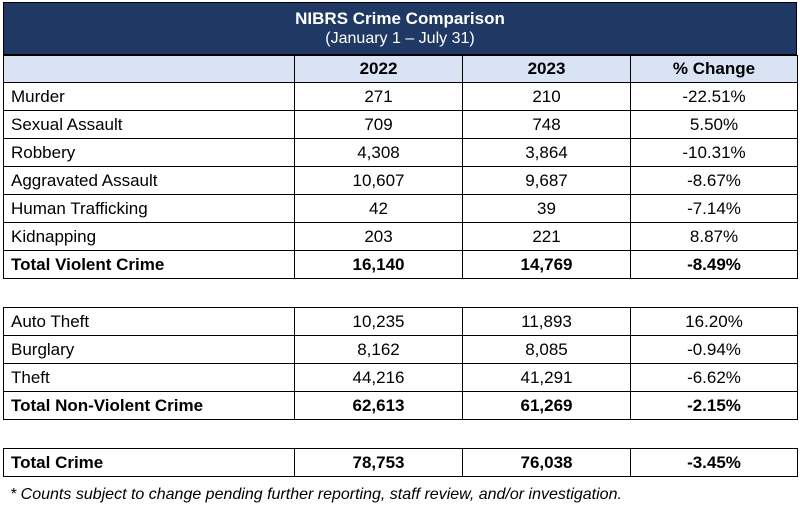  I want to click on table-row: Sexual Assault 709 748 5.50%, so click(400, 124).